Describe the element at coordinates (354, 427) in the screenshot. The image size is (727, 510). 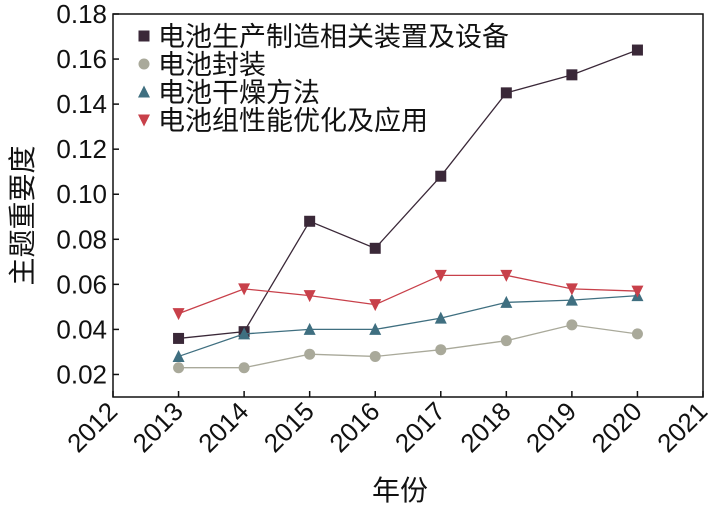
I see `x-tick-label: 2016` at that location.